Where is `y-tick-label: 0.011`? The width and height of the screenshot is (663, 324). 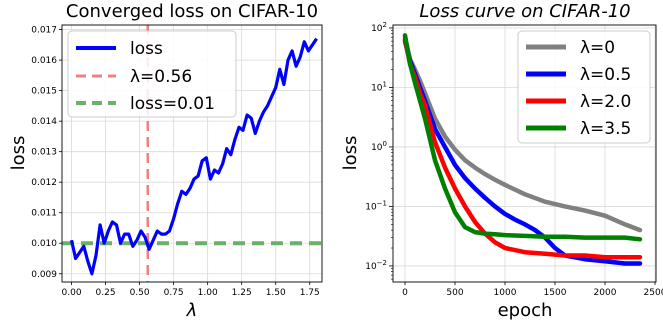
y-tick-label: 0.011 is located at coordinates (44, 214).